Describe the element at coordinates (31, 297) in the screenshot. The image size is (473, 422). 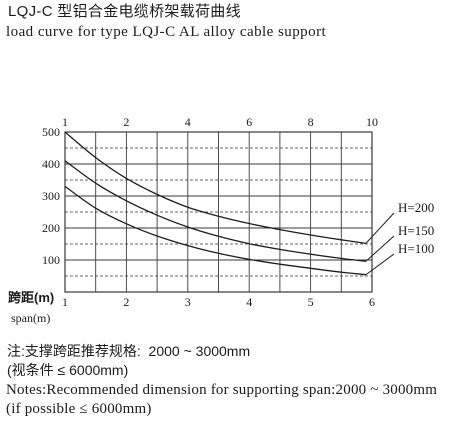
I see `x-axis-label: 跨距(m)` at that location.